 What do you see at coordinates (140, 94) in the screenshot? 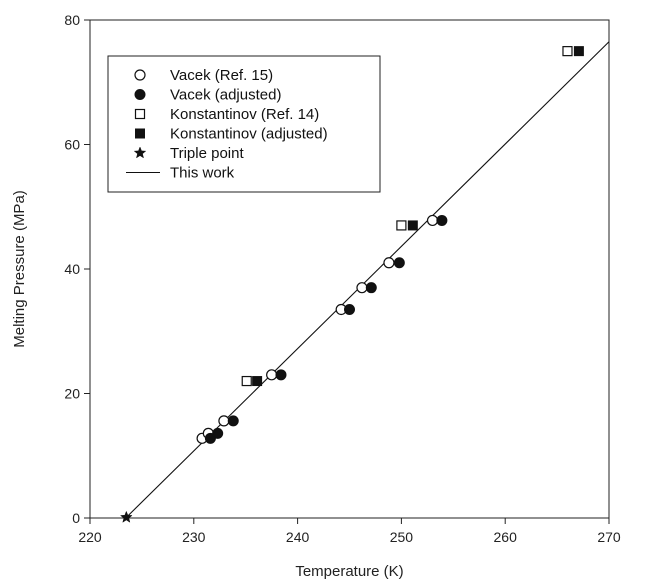
I see `legend-marker-vacek-adjusted` at bounding box center [140, 94].